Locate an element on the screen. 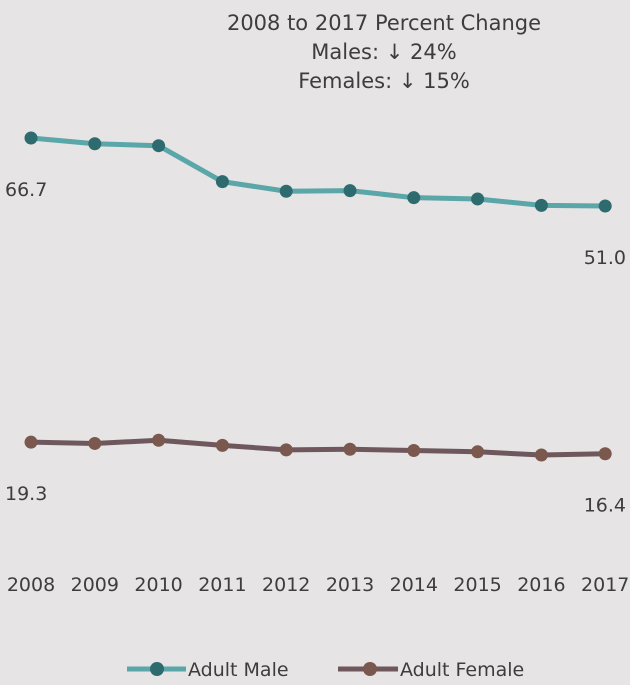  x-tick-label: 2013 is located at coordinates (350, 585).